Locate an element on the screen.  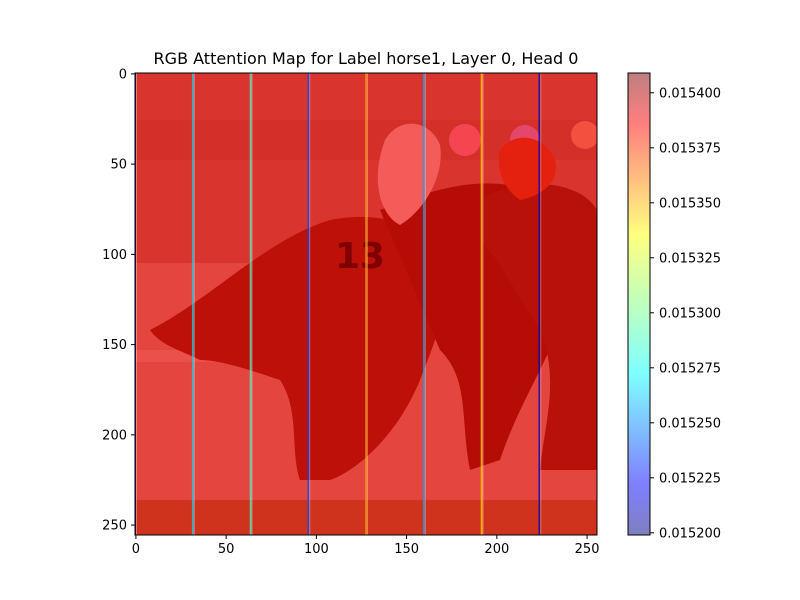
colorbar-tick-label: 0.015400 is located at coordinates (690, 93).